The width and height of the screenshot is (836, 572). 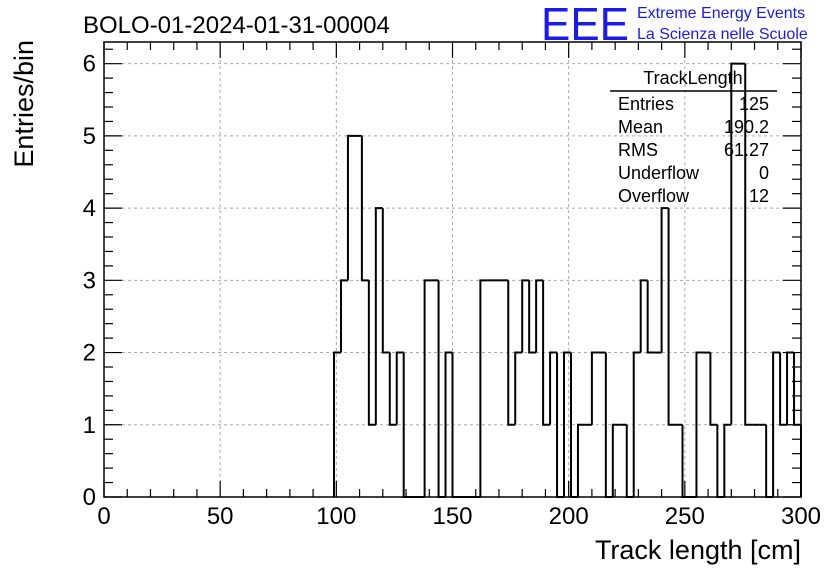 What do you see at coordinates (452, 516) in the screenshot?
I see `x-tick-label: 150` at bounding box center [452, 516].